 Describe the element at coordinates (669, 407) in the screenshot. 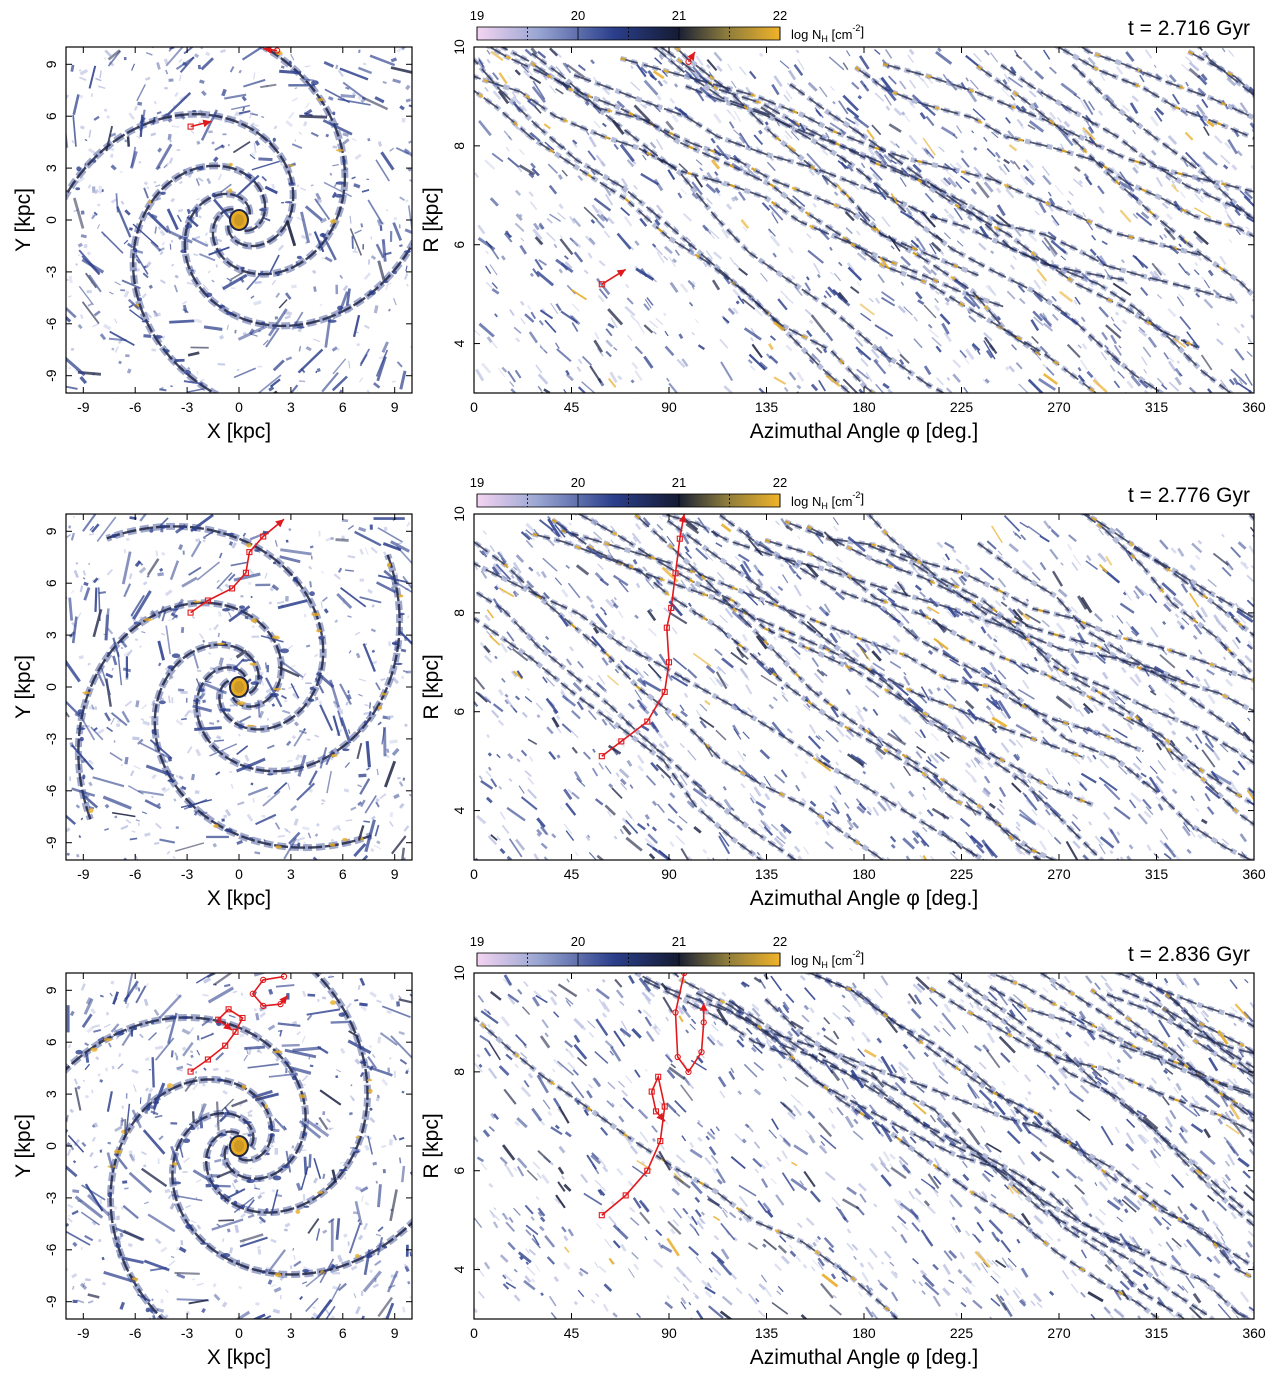

I see `phi-tick-label: 90` at that location.